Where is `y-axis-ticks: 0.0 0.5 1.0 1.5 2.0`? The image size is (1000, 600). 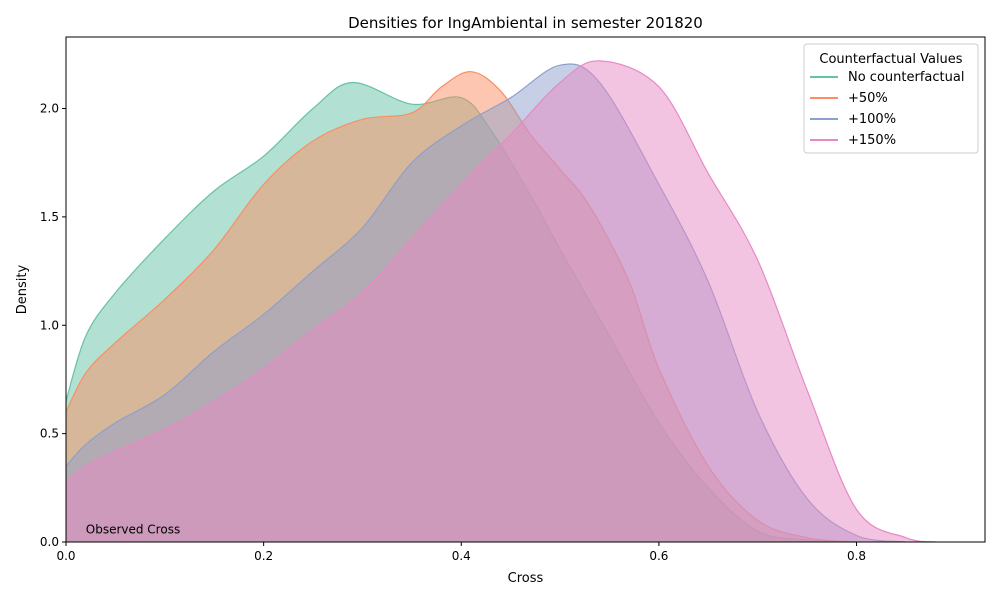 y-axis-ticks: 0.0 0.5 1.0 1.5 2.0 is located at coordinates (53, 325).